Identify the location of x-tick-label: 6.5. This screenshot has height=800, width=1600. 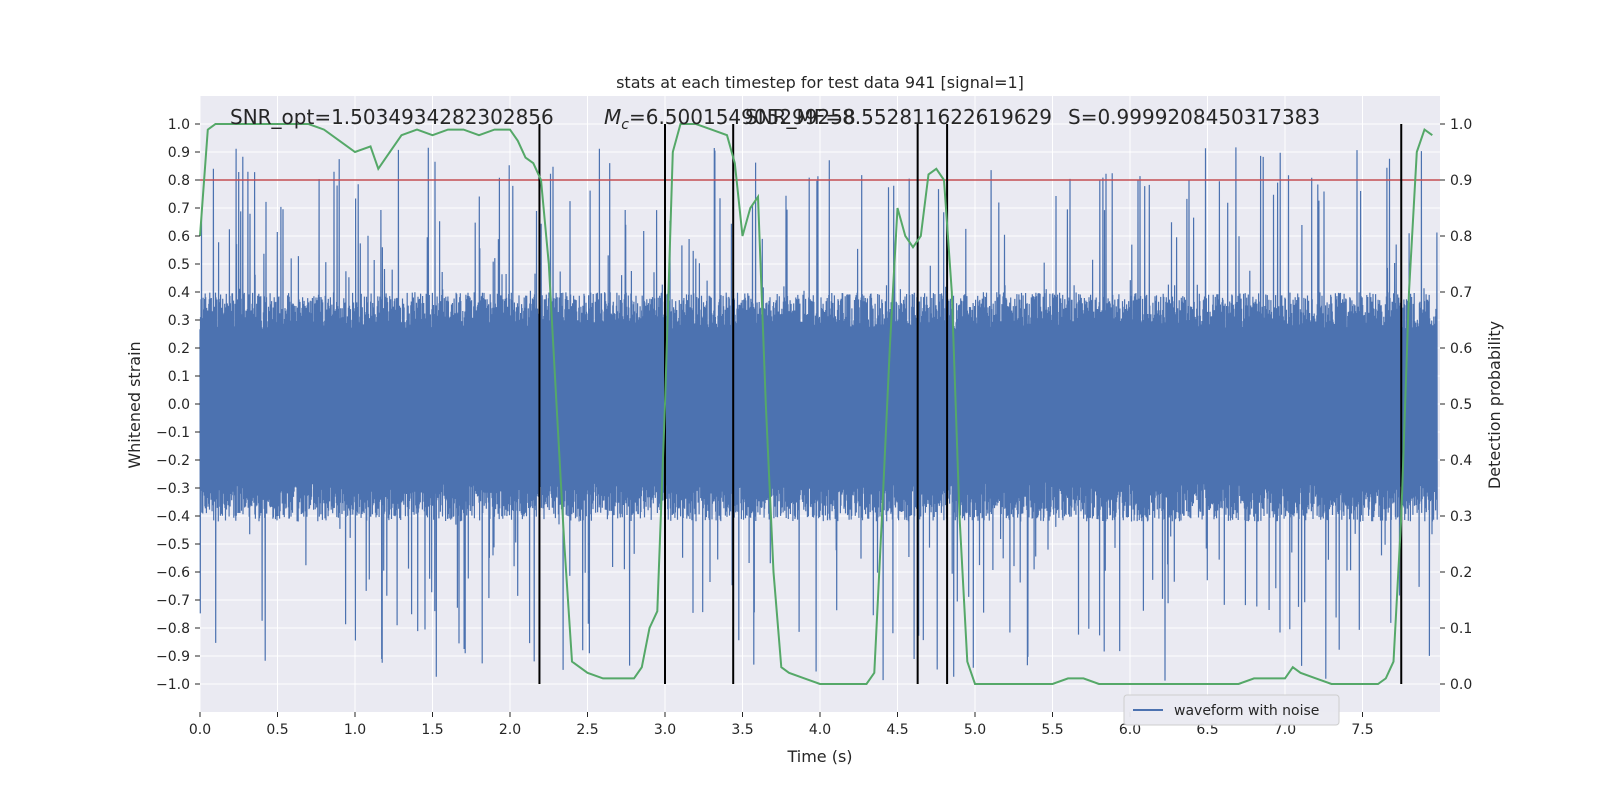
(1207, 730).